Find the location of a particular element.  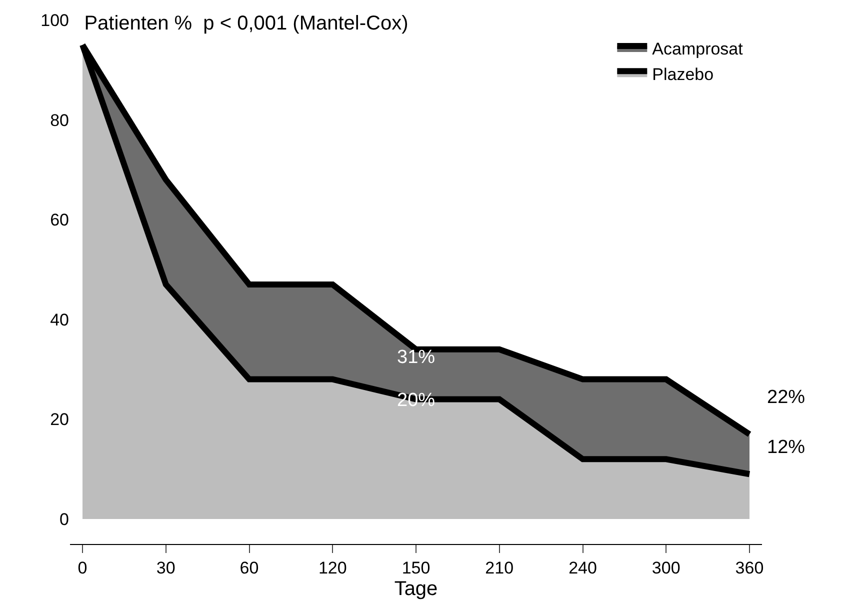

legend-label: Plazebo is located at coordinates (683, 74).